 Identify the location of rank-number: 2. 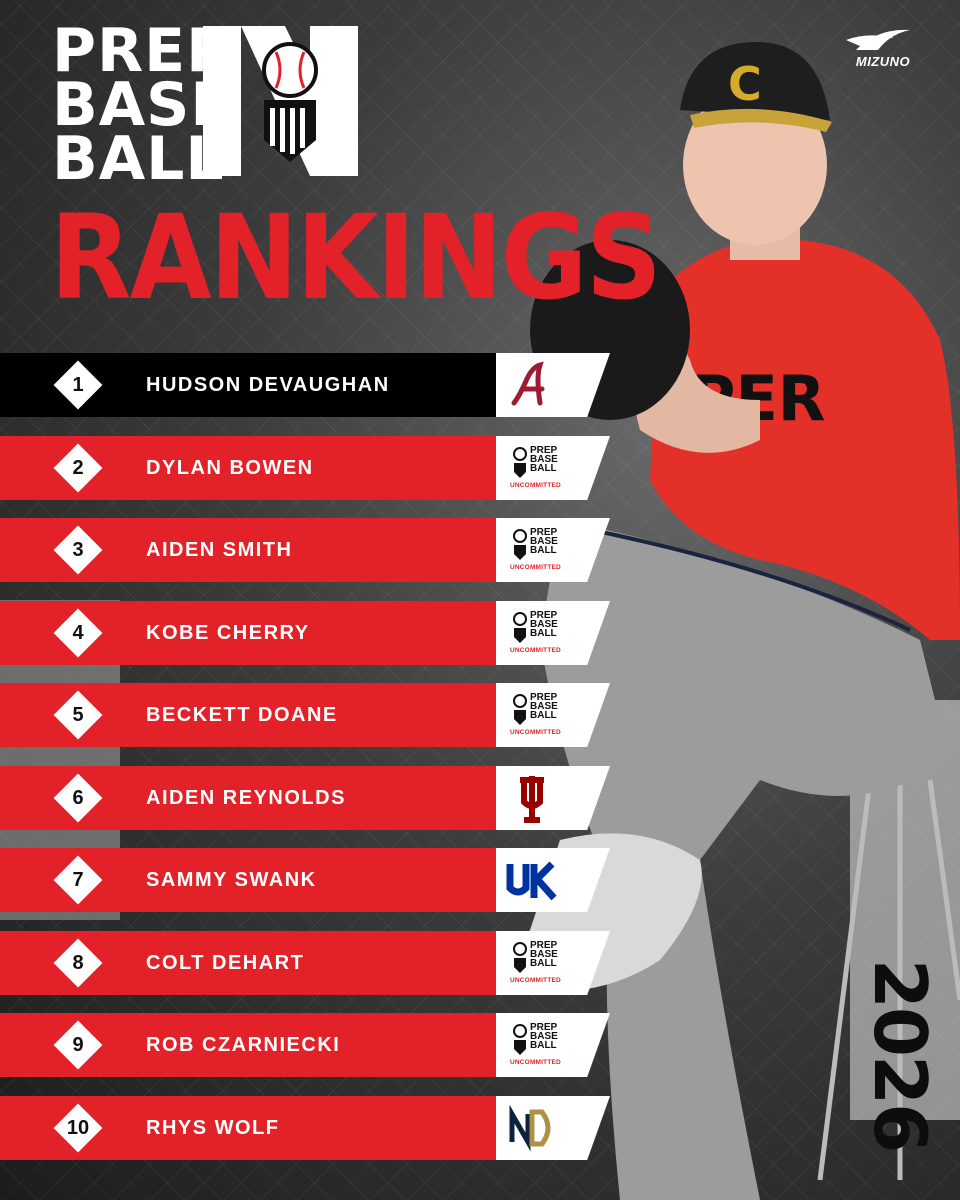
(78, 468).